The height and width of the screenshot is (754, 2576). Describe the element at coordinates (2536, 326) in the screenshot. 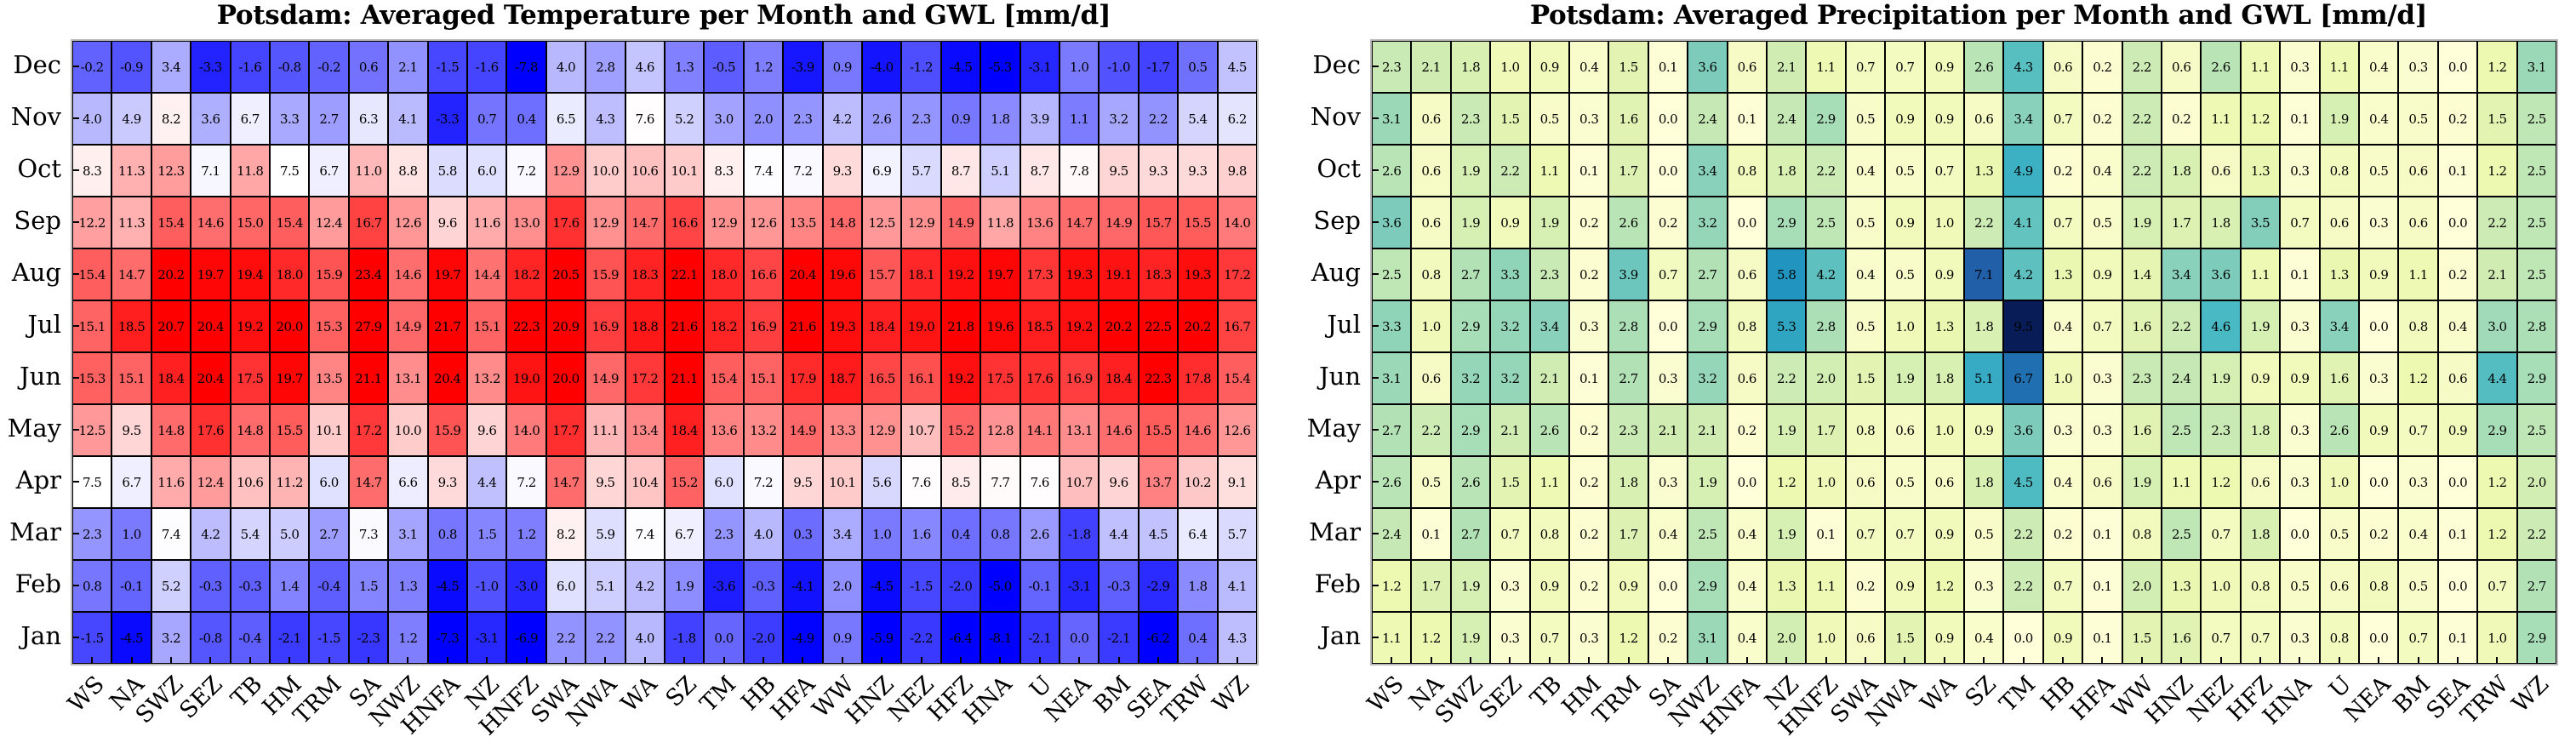

I see `heatmap-cell: 2.8` at that location.